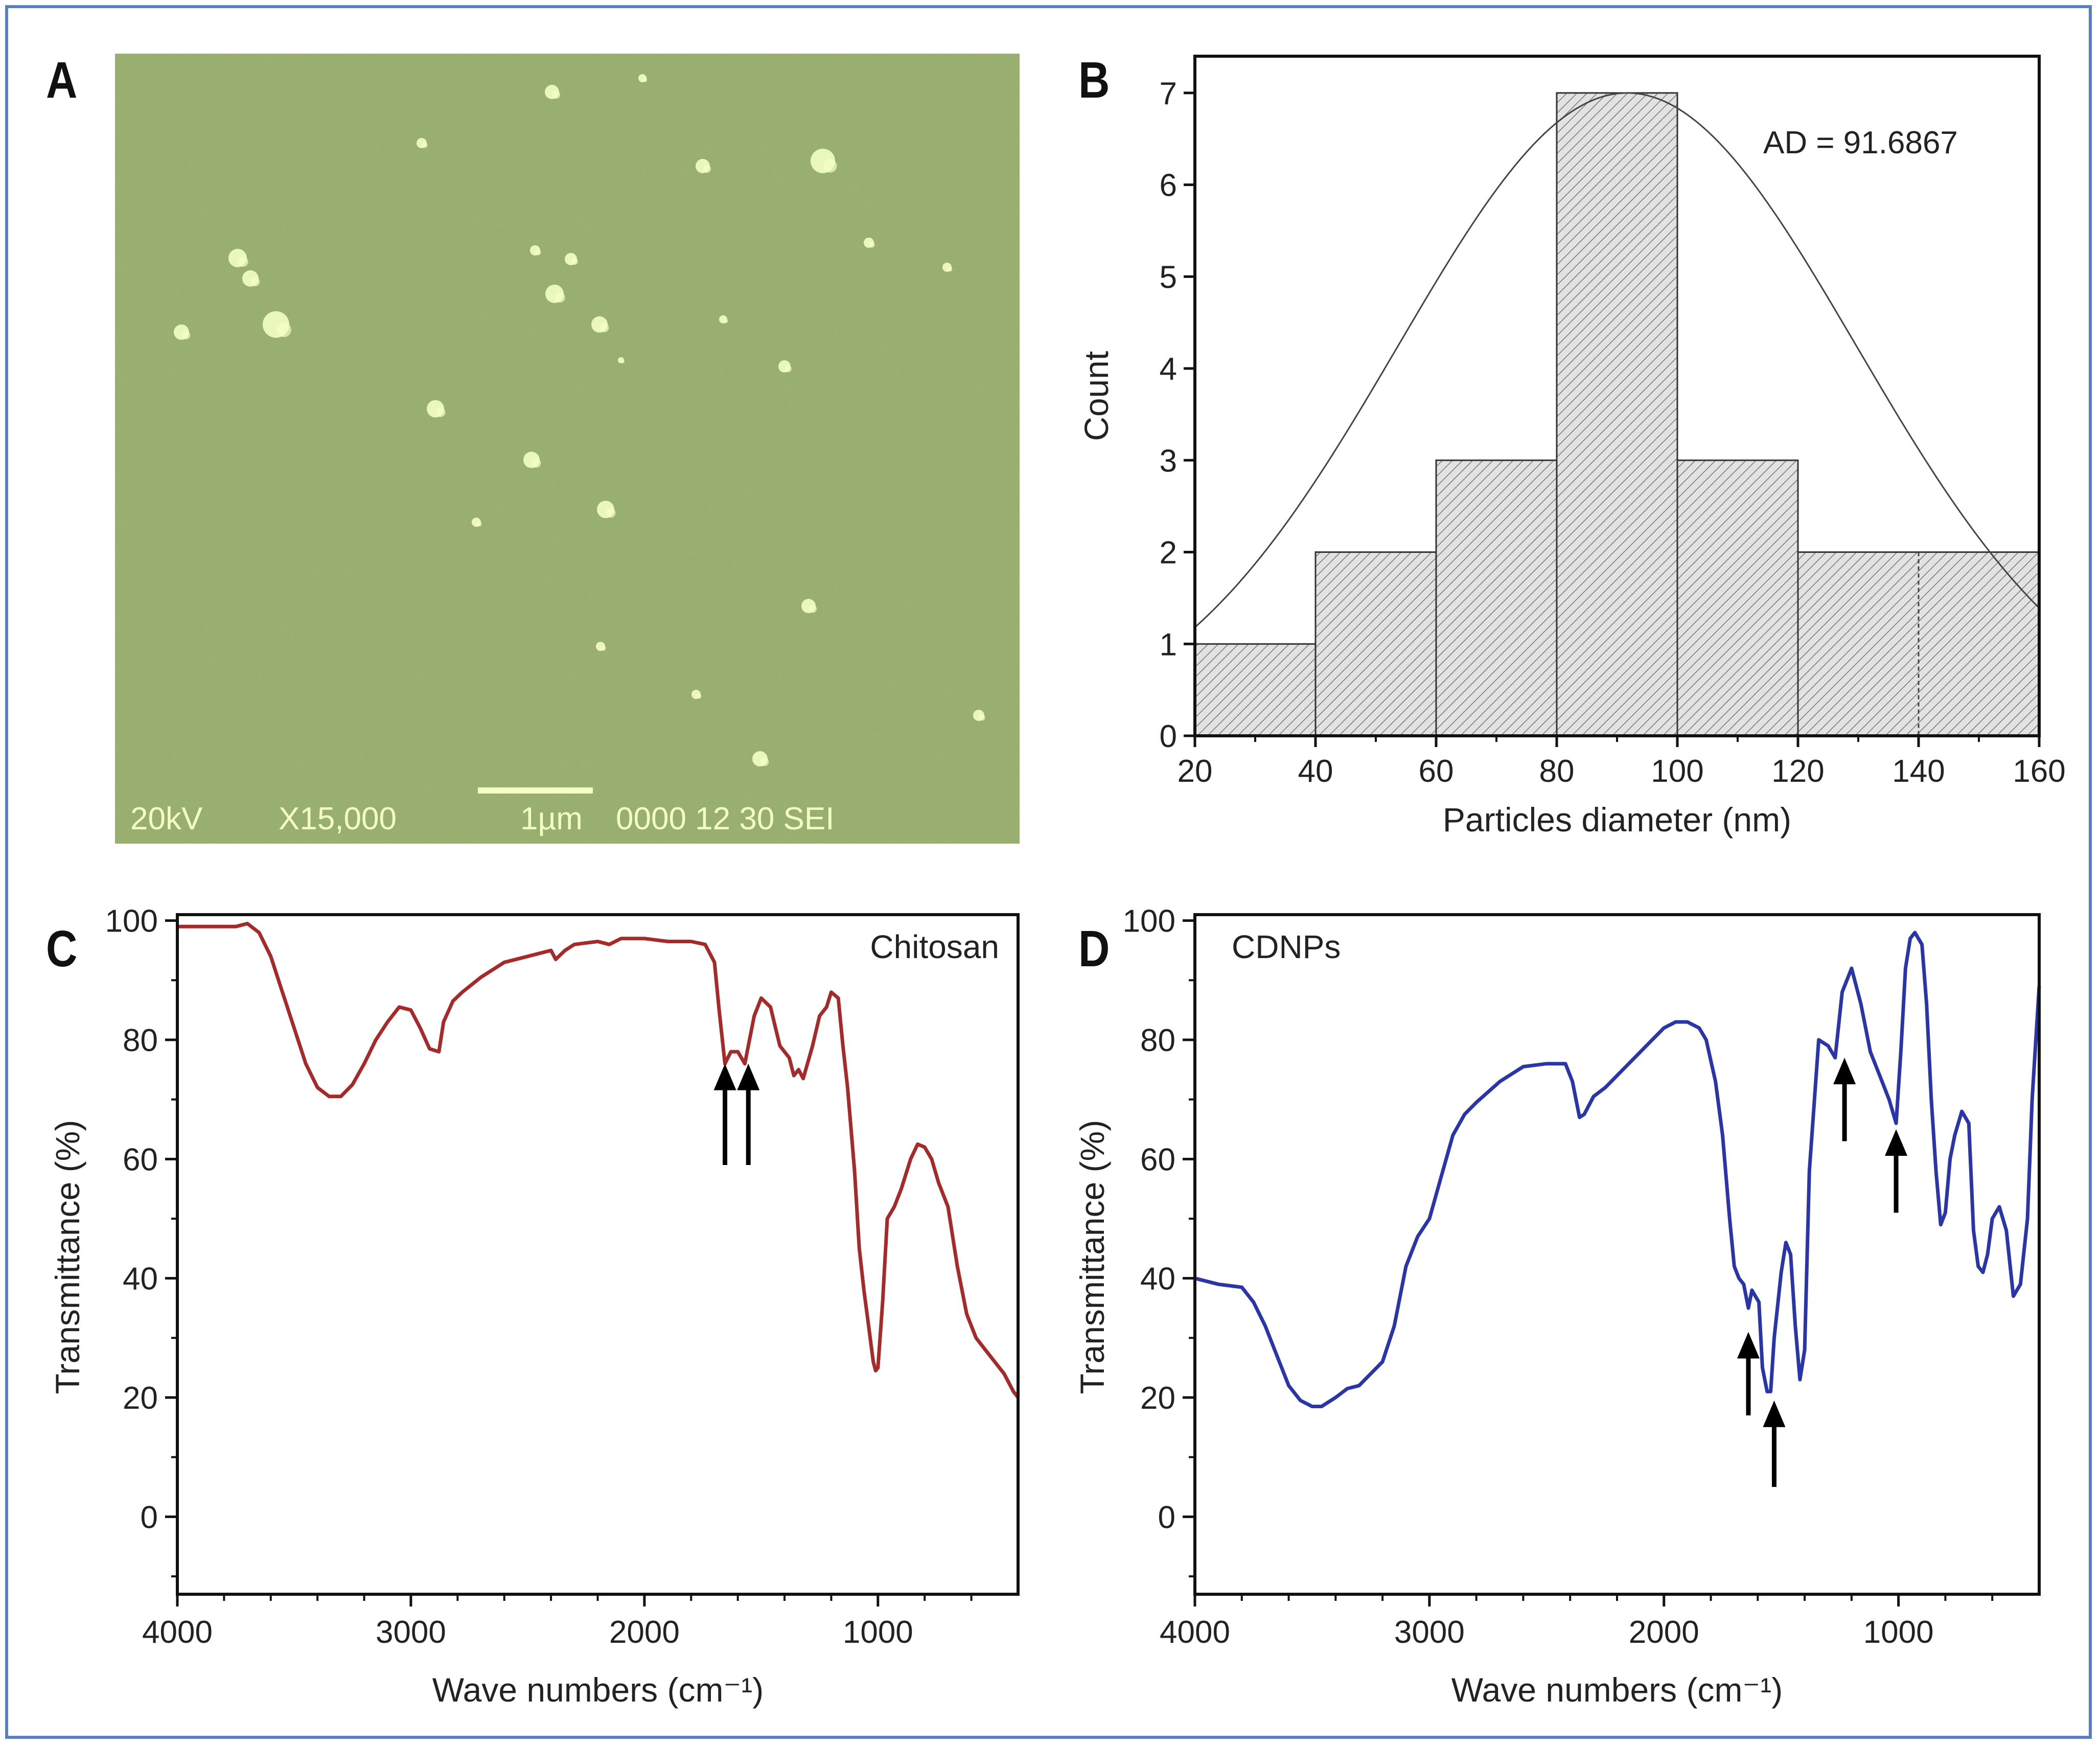  Describe the element at coordinates (1166, 1517) in the screenshot. I see `cdnps-y-tick-label: 0` at that location.